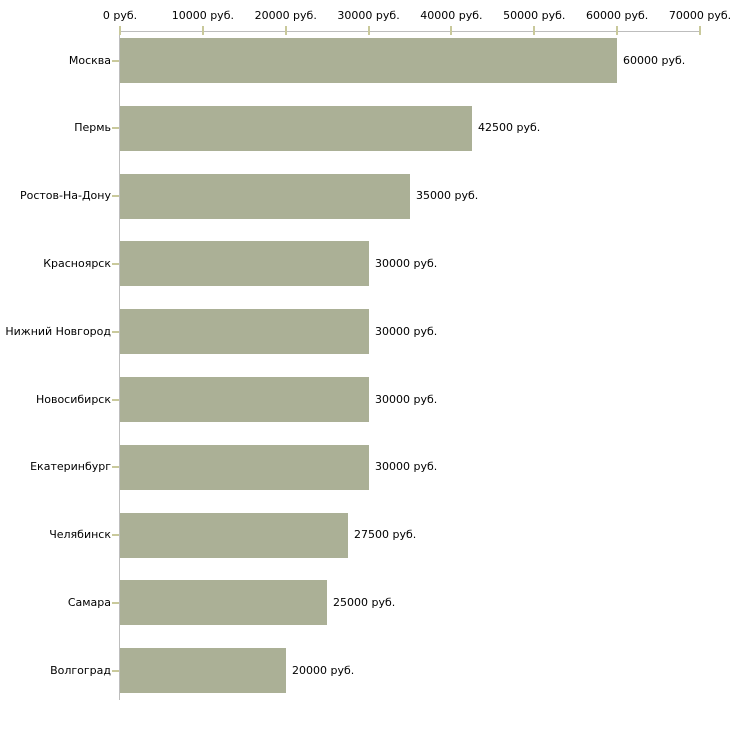 This screenshot has width=730, height=730. What do you see at coordinates (119, 365) in the screenshot?
I see `y-axis-line` at bounding box center [119, 365].